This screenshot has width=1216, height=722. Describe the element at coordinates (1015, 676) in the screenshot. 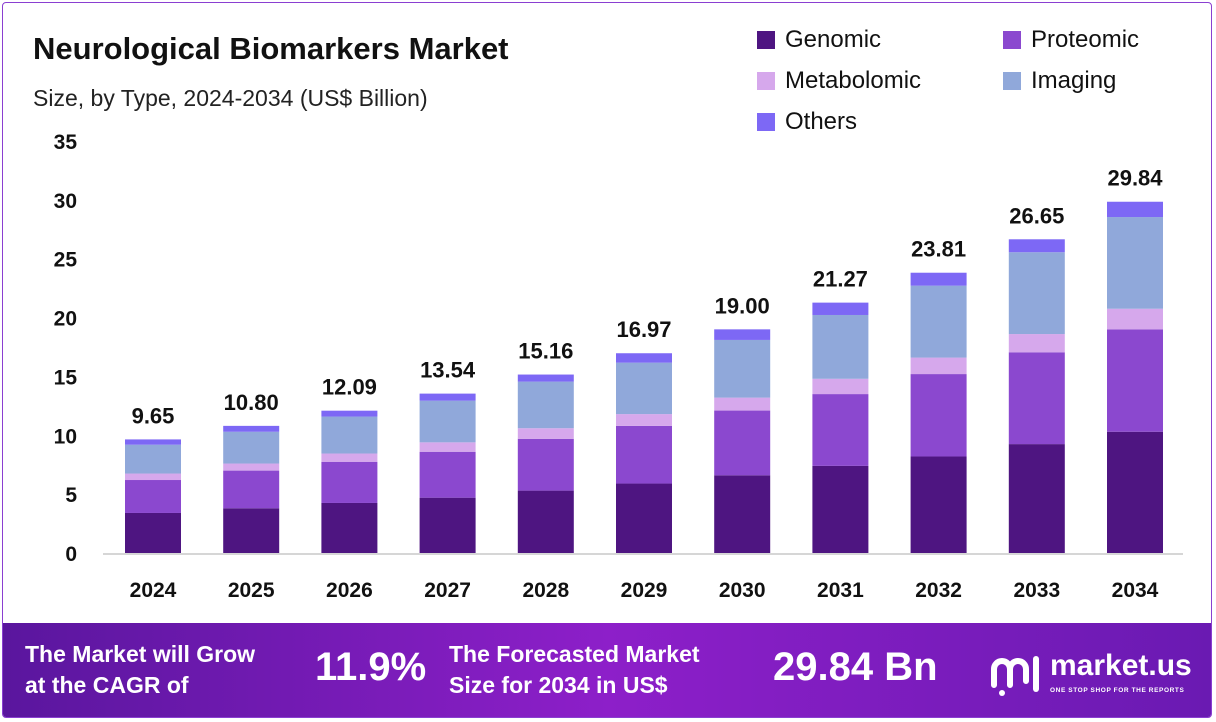

I see `logo-mark-icon` at that location.